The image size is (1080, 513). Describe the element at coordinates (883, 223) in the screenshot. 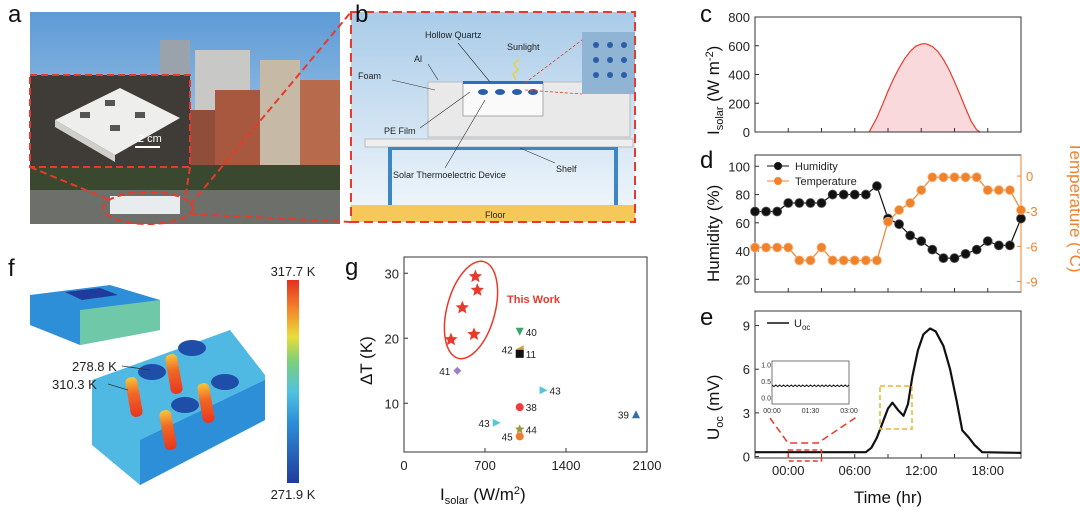

I see `chart-d-humidity-temperature: 20 40 60 80 100 -9 -6 -3 0 Humidity Temperature` at that location.